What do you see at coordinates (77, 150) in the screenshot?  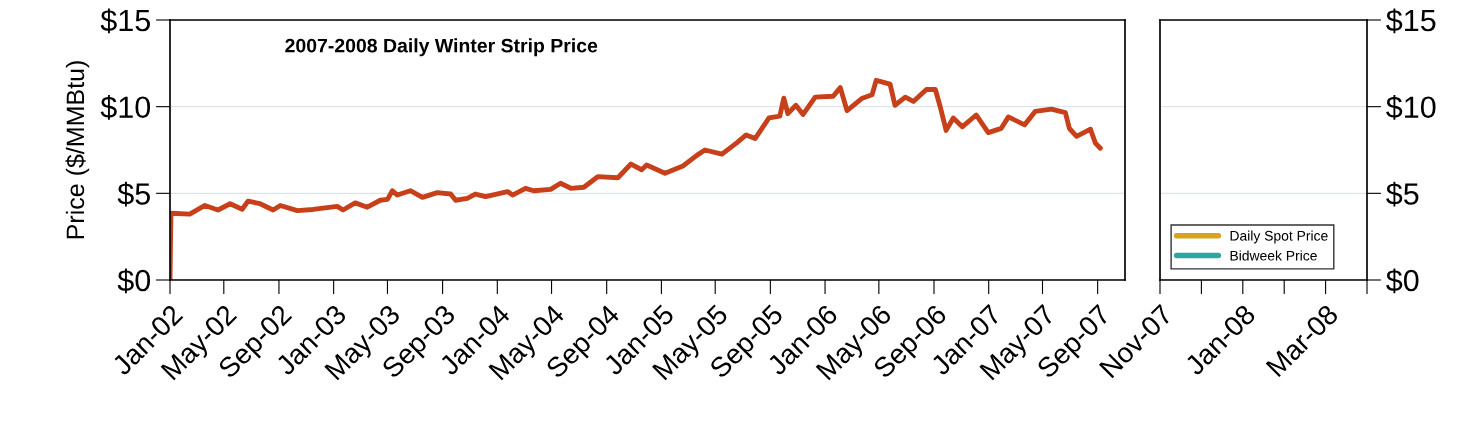 I see `y-axis-title: Price ($/MMBtu)` at bounding box center [77, 150].